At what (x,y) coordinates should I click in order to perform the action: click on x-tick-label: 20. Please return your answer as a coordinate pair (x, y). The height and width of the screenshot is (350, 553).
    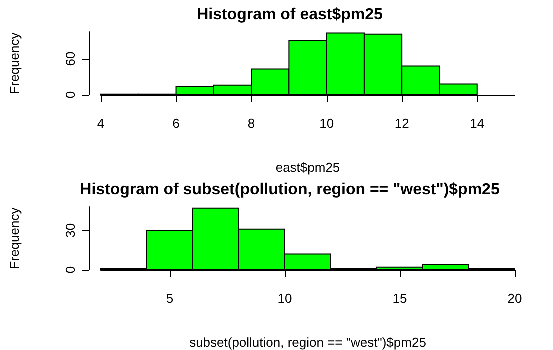
    Looking at the image, I should click on (515, 298).